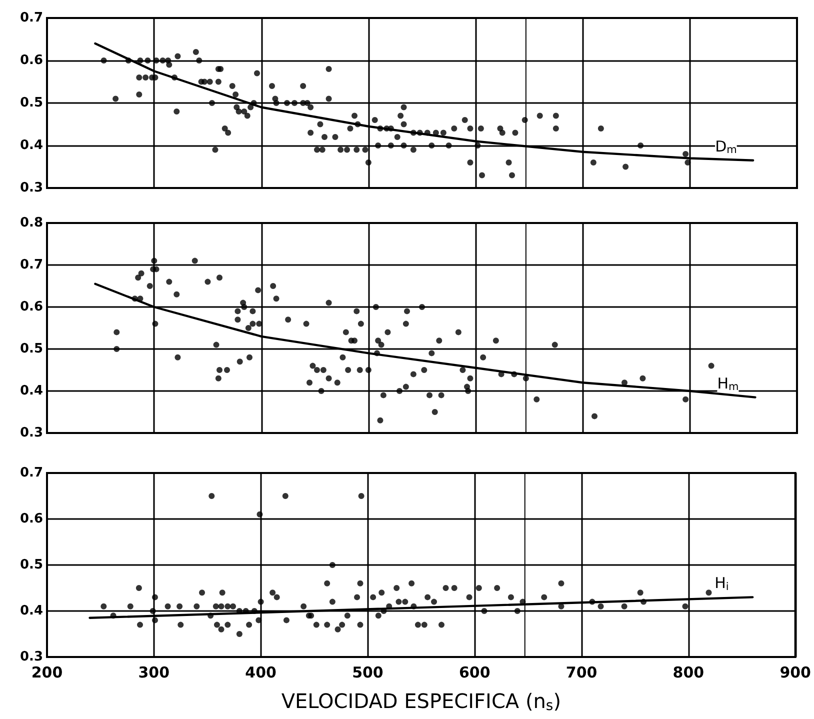 The image size is (814, 719). What do you see at coordinates (795, 673) in the screenshot?
I see `x-tick-label: 900` at bounding box center [795, 673].